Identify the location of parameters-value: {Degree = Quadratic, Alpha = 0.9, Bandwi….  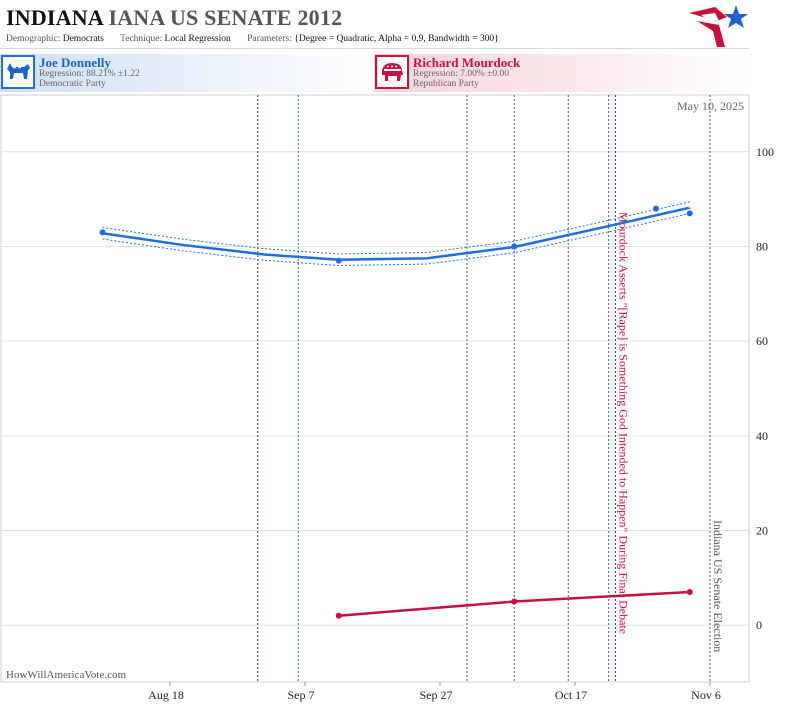
(396, 39).